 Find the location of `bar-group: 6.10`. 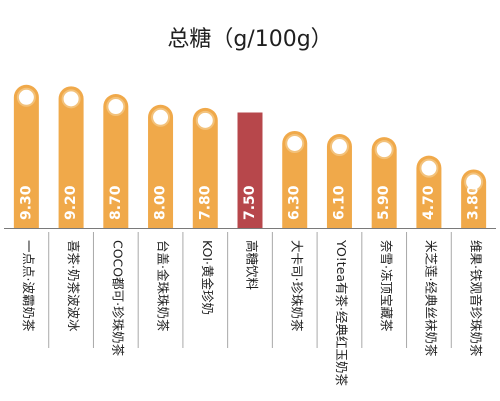

bar-group: 6.10 is located at coordinates (339, 181).